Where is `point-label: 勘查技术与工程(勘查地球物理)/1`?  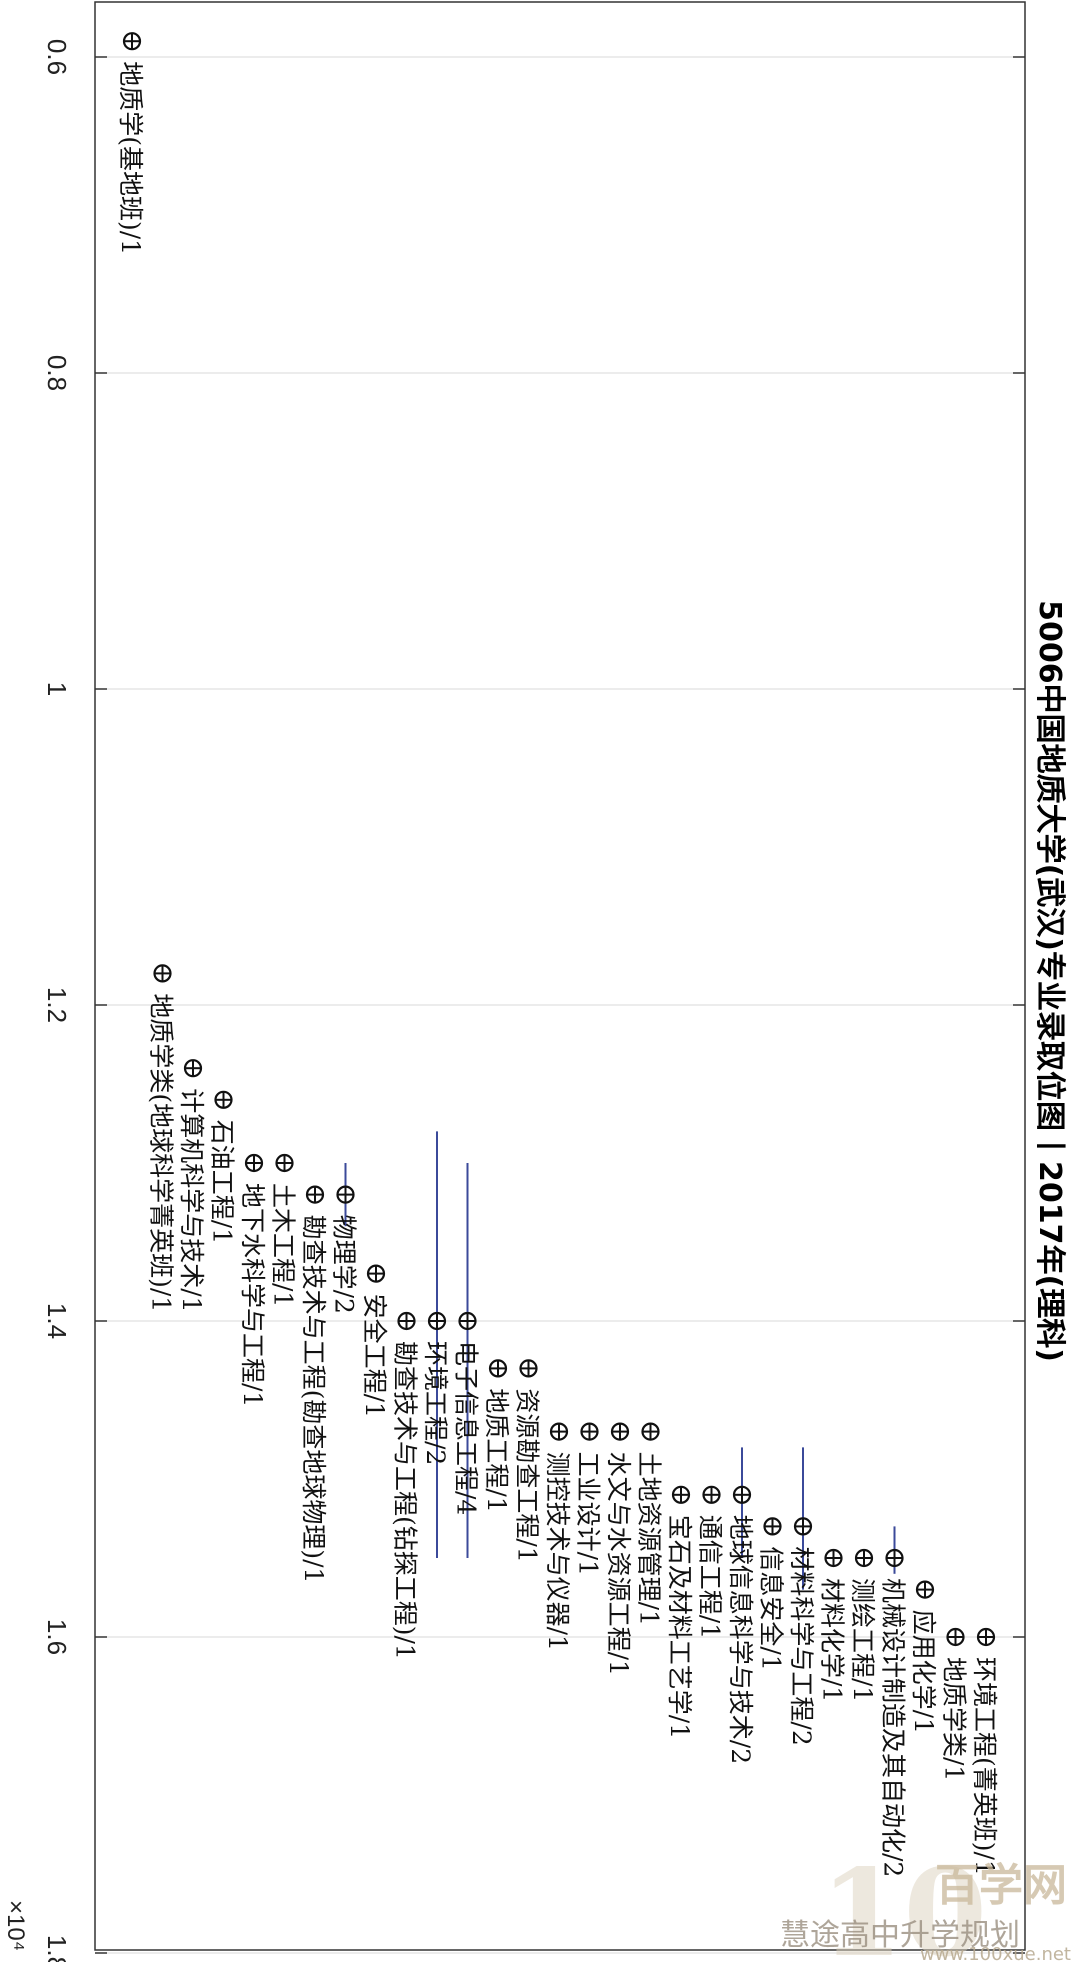 point-label: 勘查技术与工程(勘查地球物理)/1 is located at coordinates (313, 1399).